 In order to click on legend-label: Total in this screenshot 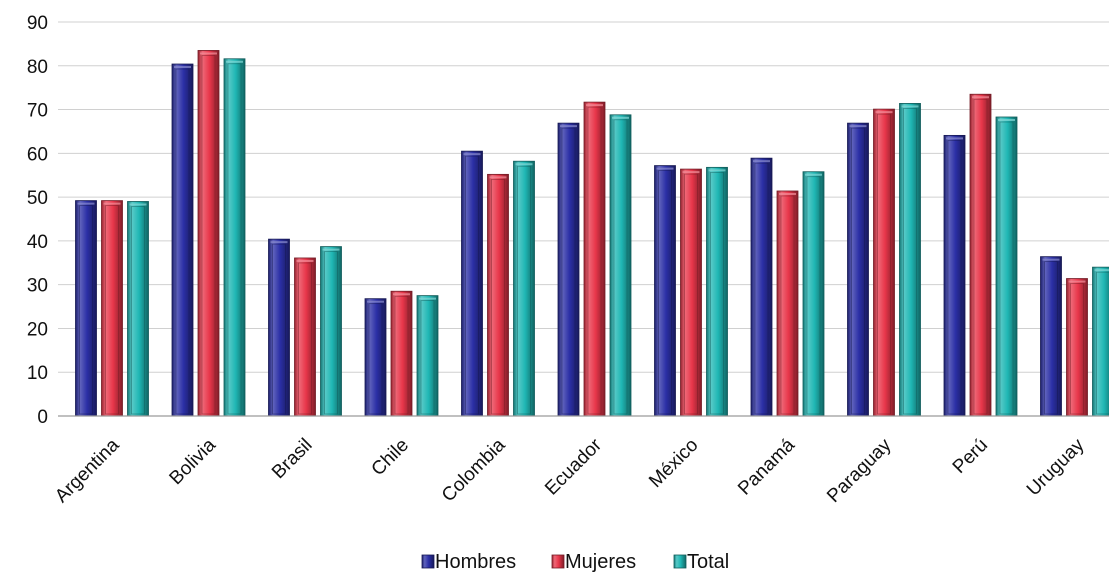, I will do `click(708, 562)`.